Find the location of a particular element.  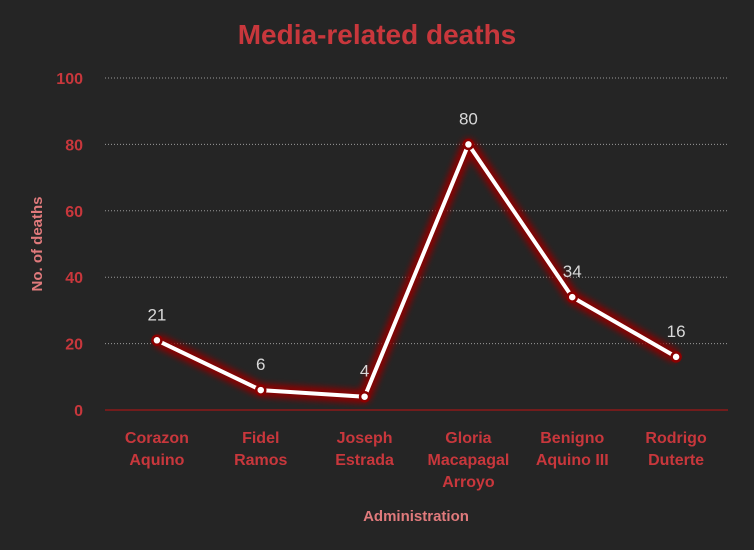

data-label: 16 is located at coordinates (676, 331).